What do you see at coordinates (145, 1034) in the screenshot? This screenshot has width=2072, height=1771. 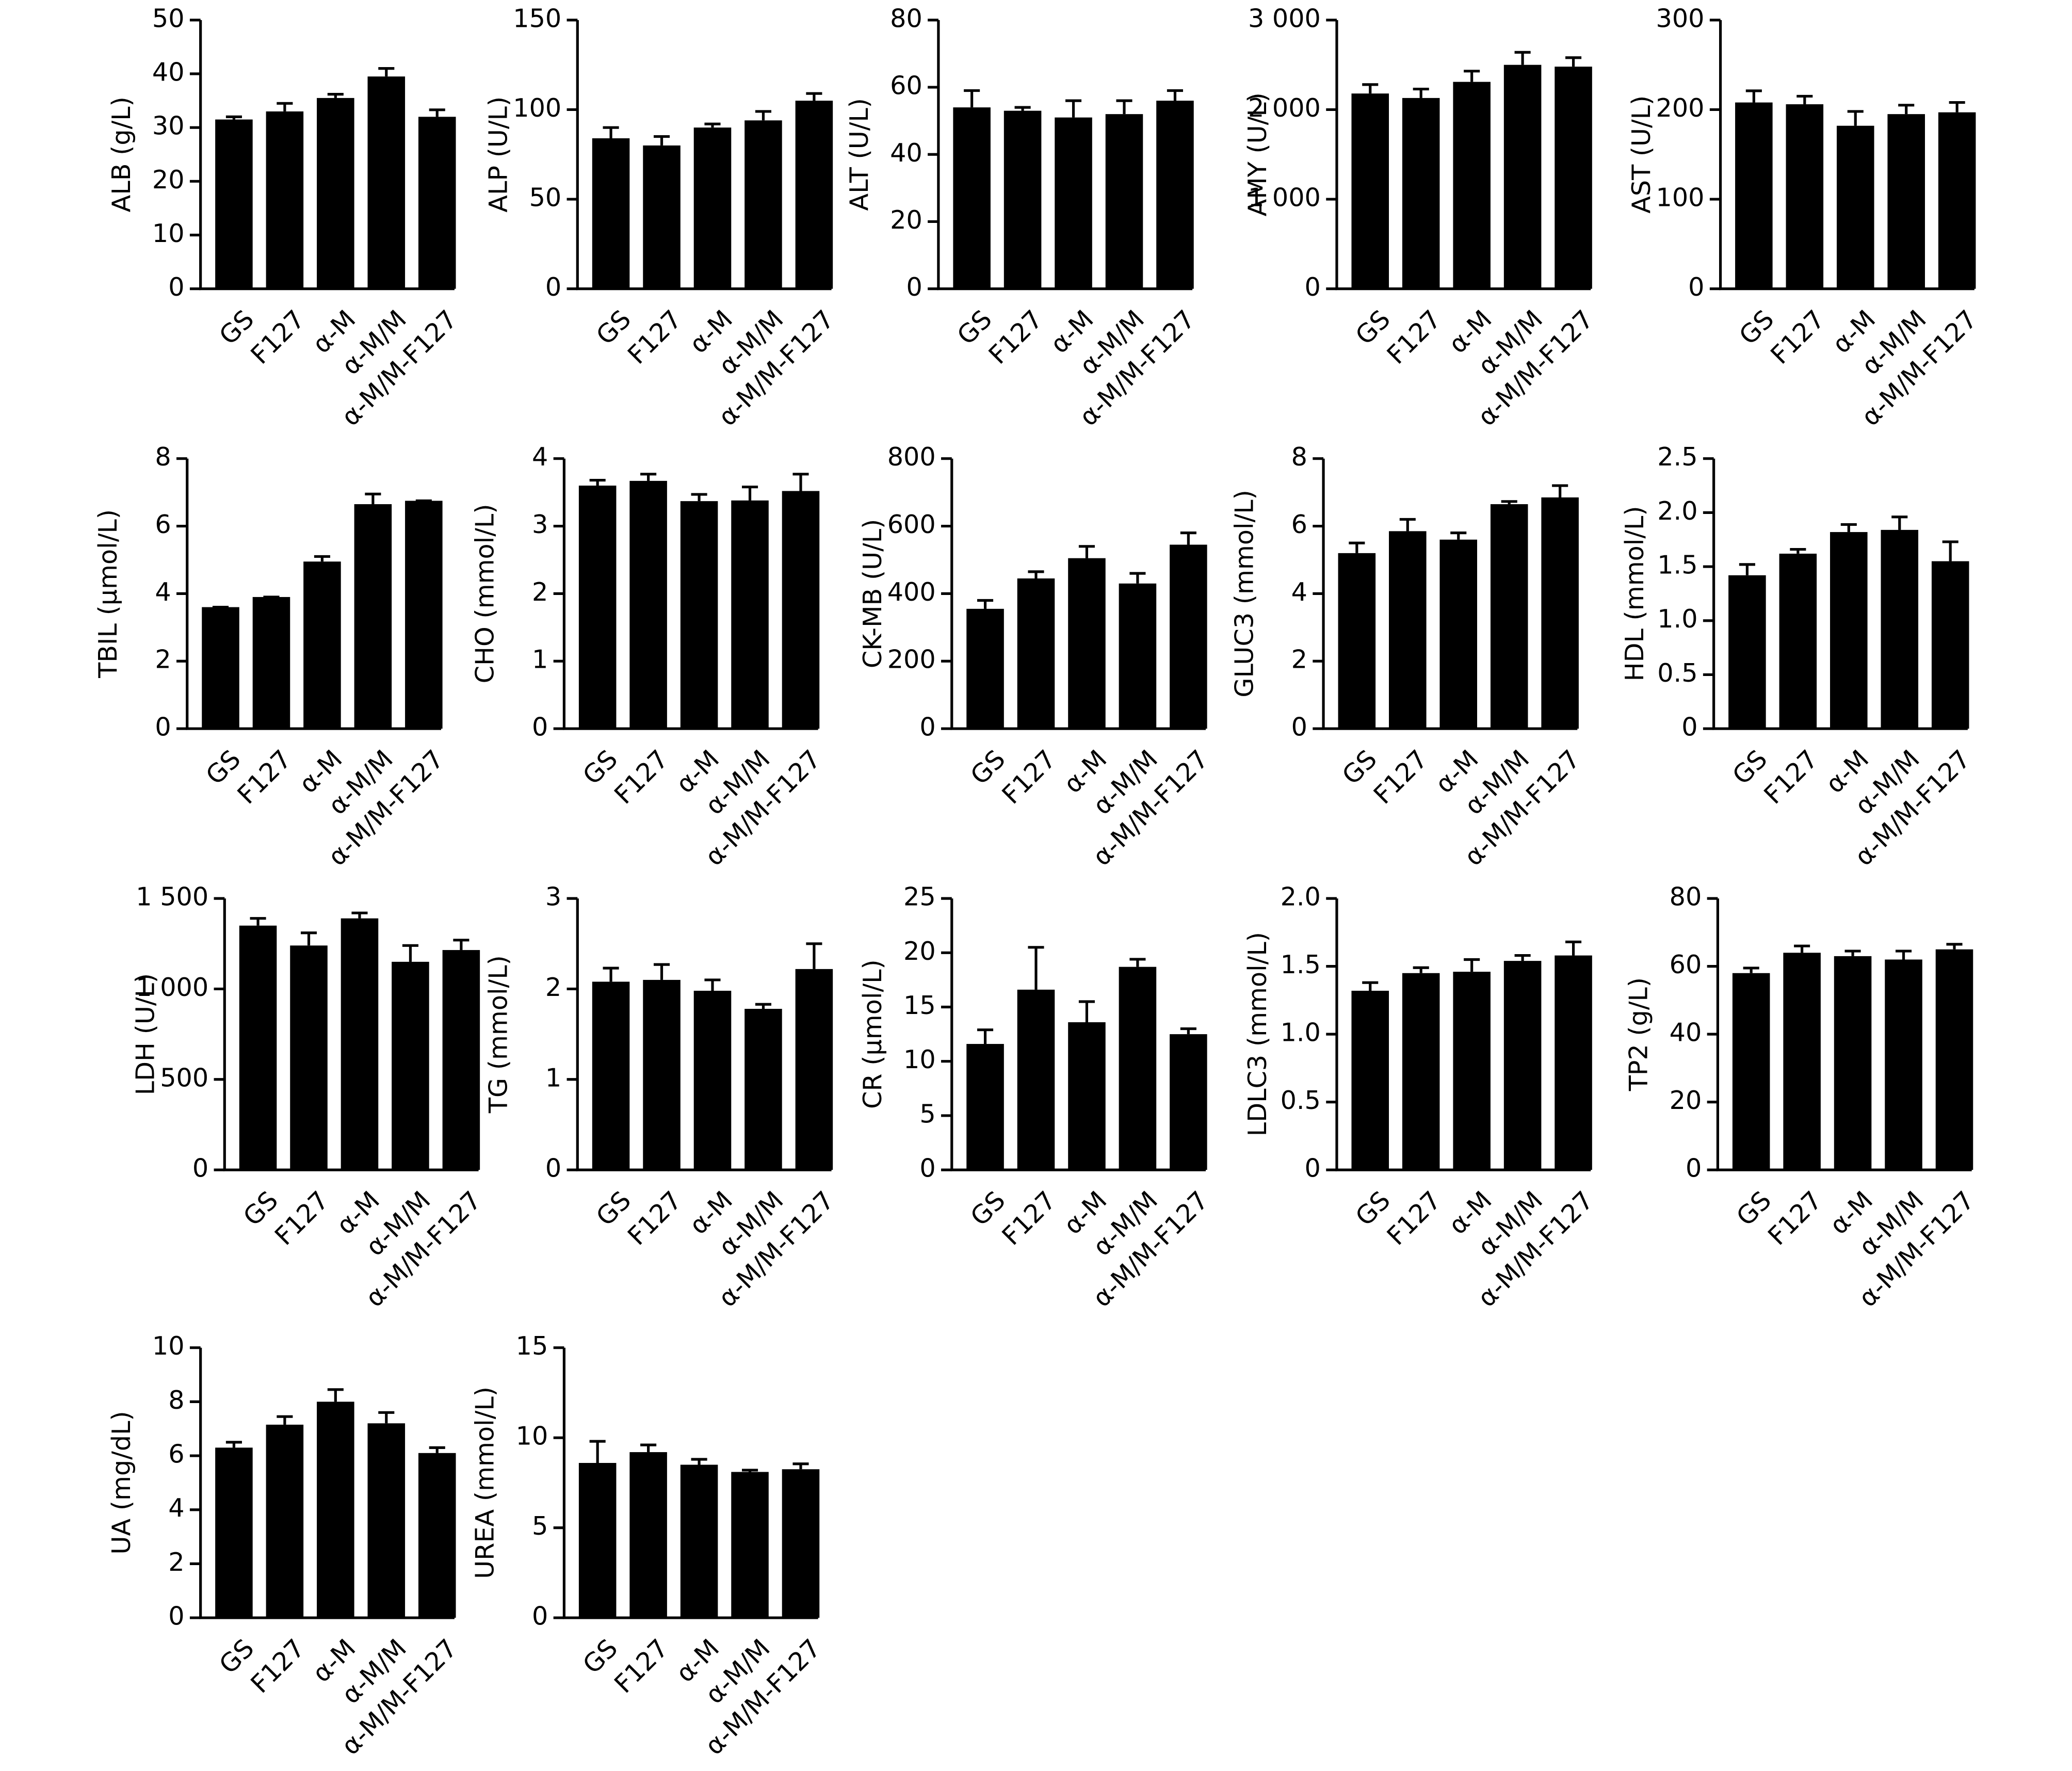 I see `y-axis-label: LDH (U/L)` at bounding box center [145, 1034].